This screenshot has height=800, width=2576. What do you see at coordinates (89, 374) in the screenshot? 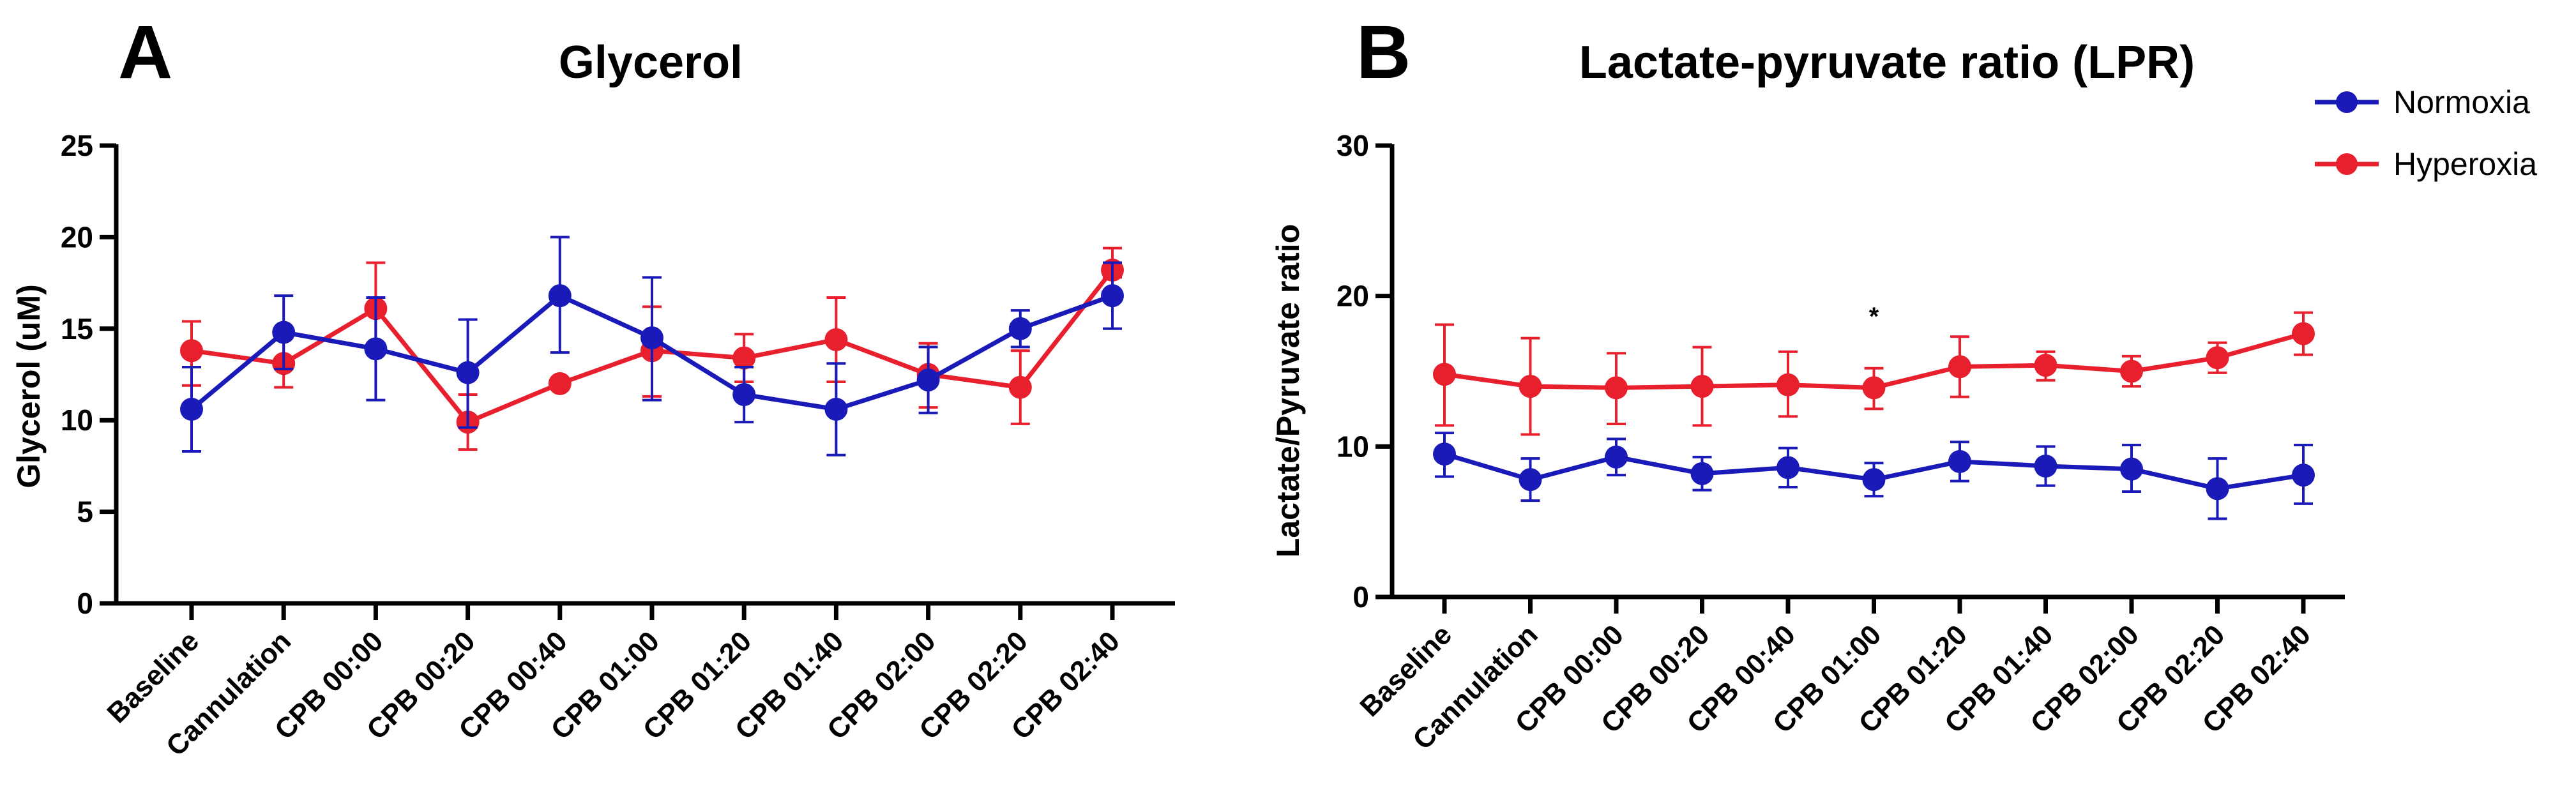
I see `panel-a-y-ticks: 0 5 10 15 20 25` at bounding box center [89, 374].